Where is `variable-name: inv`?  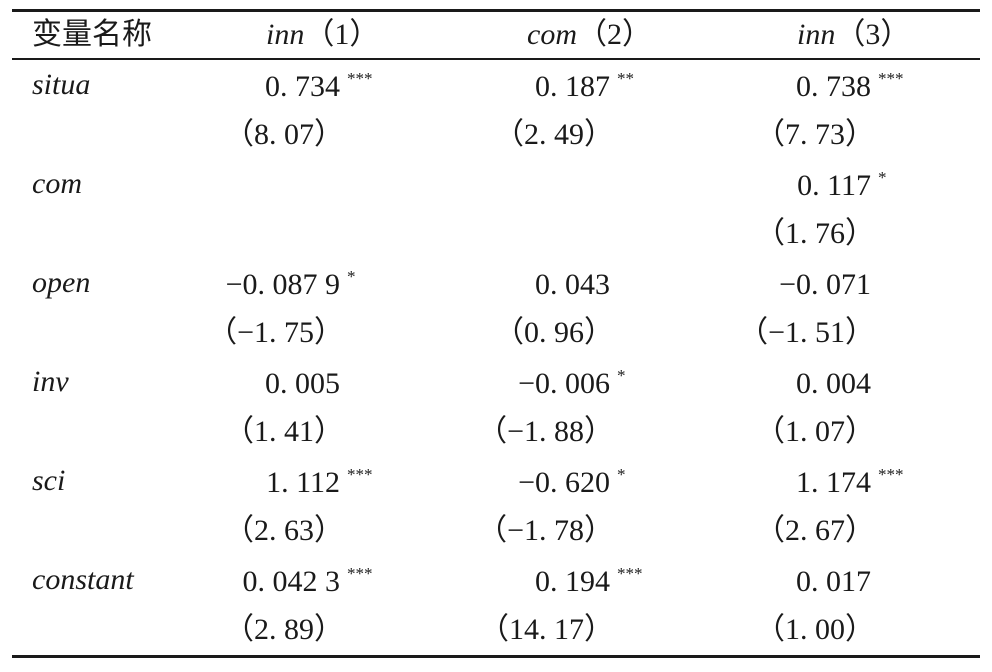
variable-name: inv is located at coordinates (50, 381).